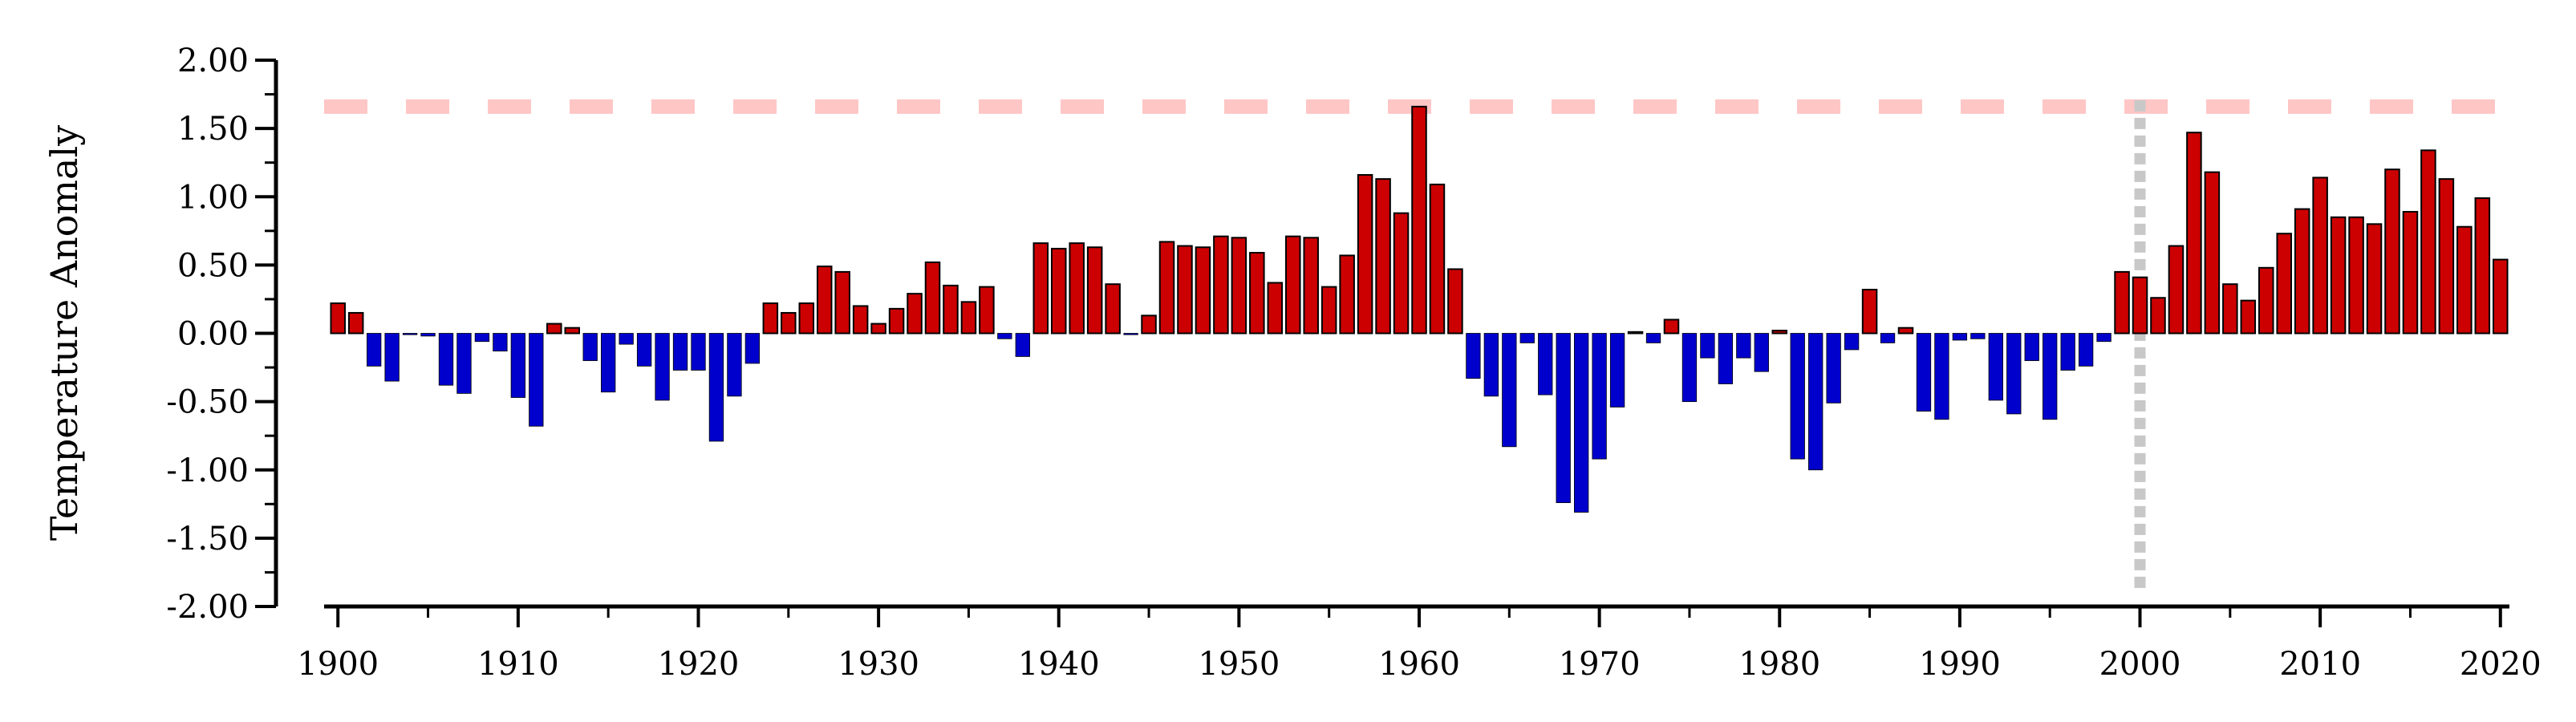 The height and width of the screenshot is (722, 2576). What do you see at coordinates (1058, 291) in the screenshot?
I see `bar-1940` at bounding box center [1058, 291].